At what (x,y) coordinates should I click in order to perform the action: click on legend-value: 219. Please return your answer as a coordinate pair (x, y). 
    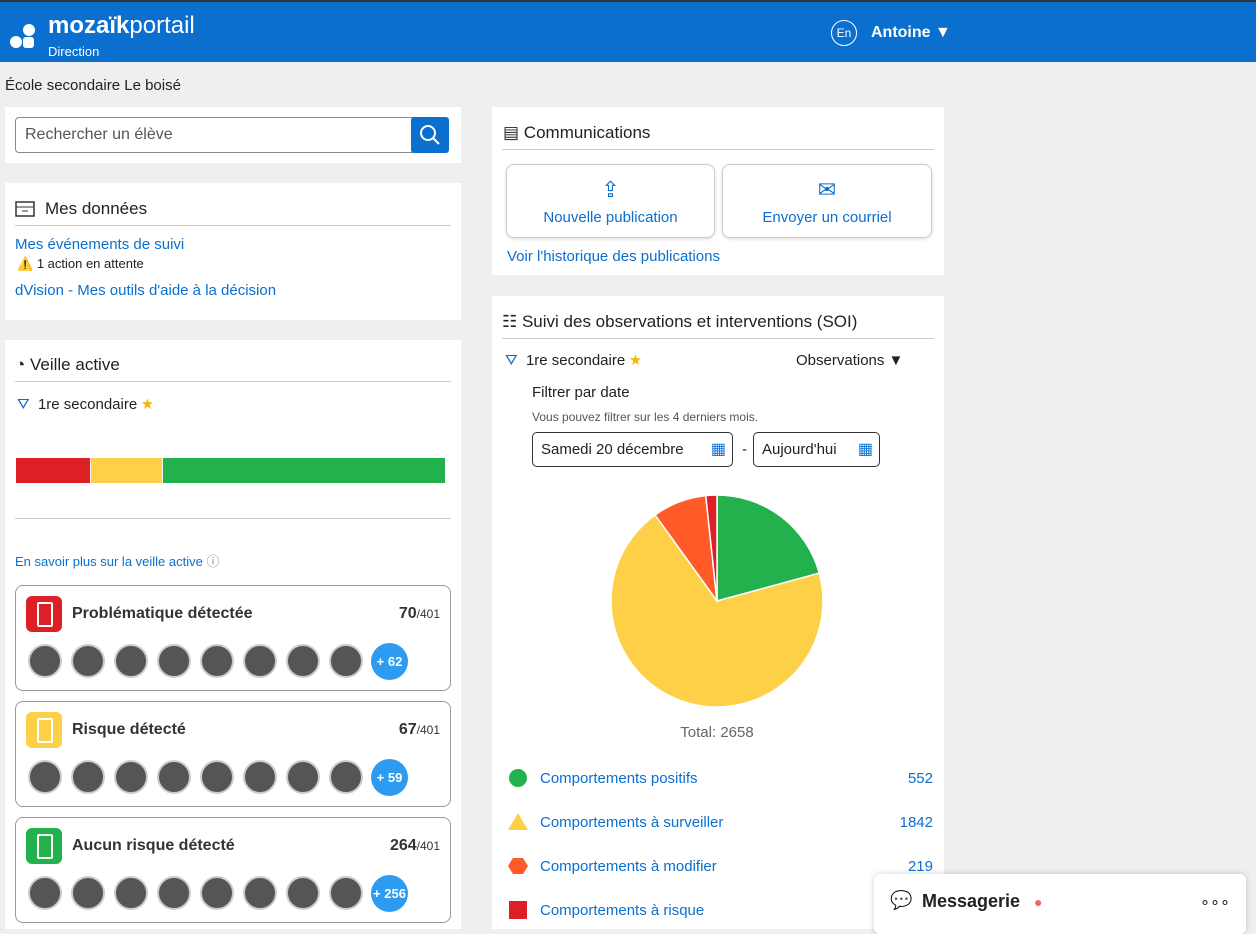
    Looking at the image, I should click on (920, 866).